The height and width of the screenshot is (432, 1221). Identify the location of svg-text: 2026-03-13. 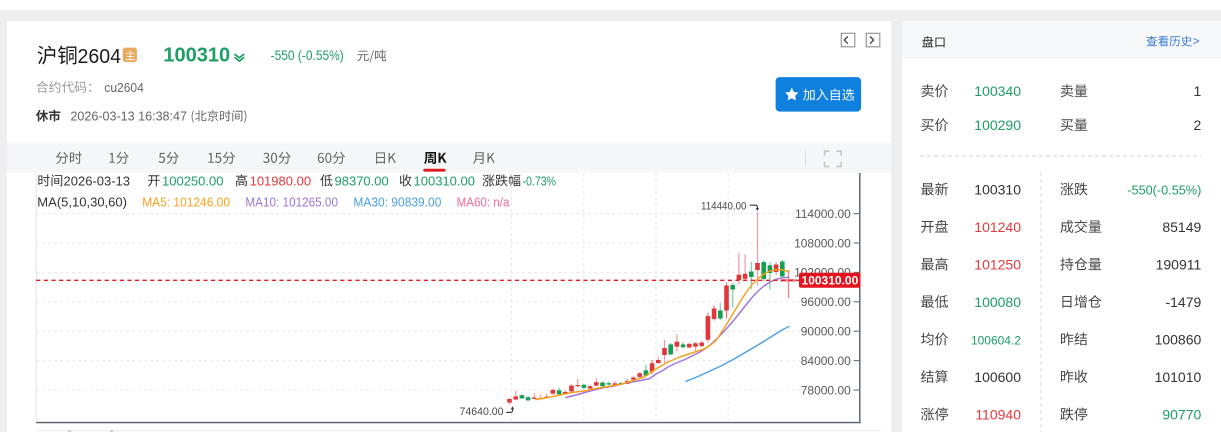
(97, 180).